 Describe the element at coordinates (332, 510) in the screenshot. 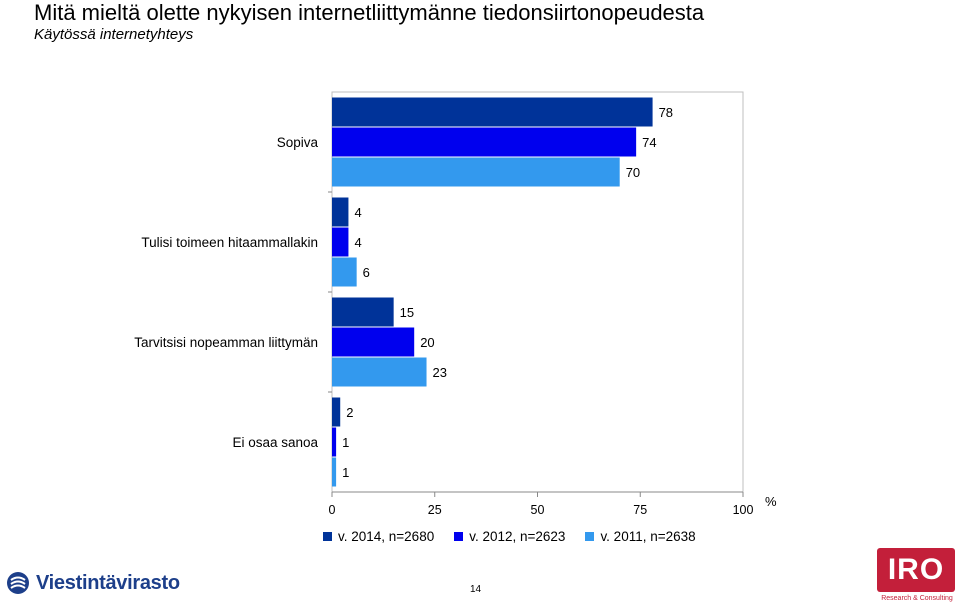

I see `x-tick-label: 0` at that location.